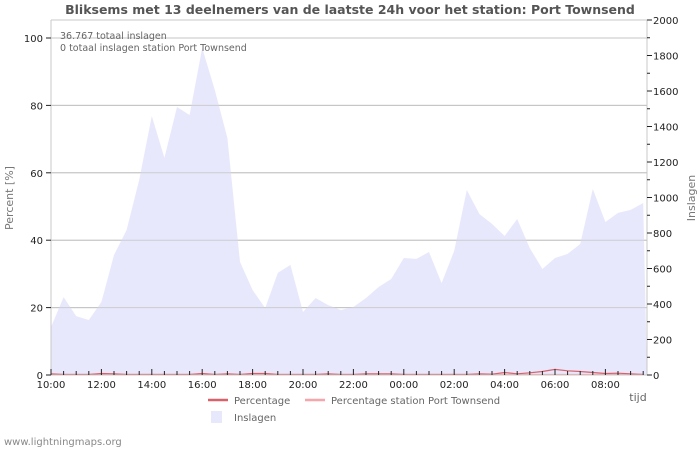  Describe the element at coordinates (51, 385) in the screenshot. I see `x-tick-label: 10:00` at that location.